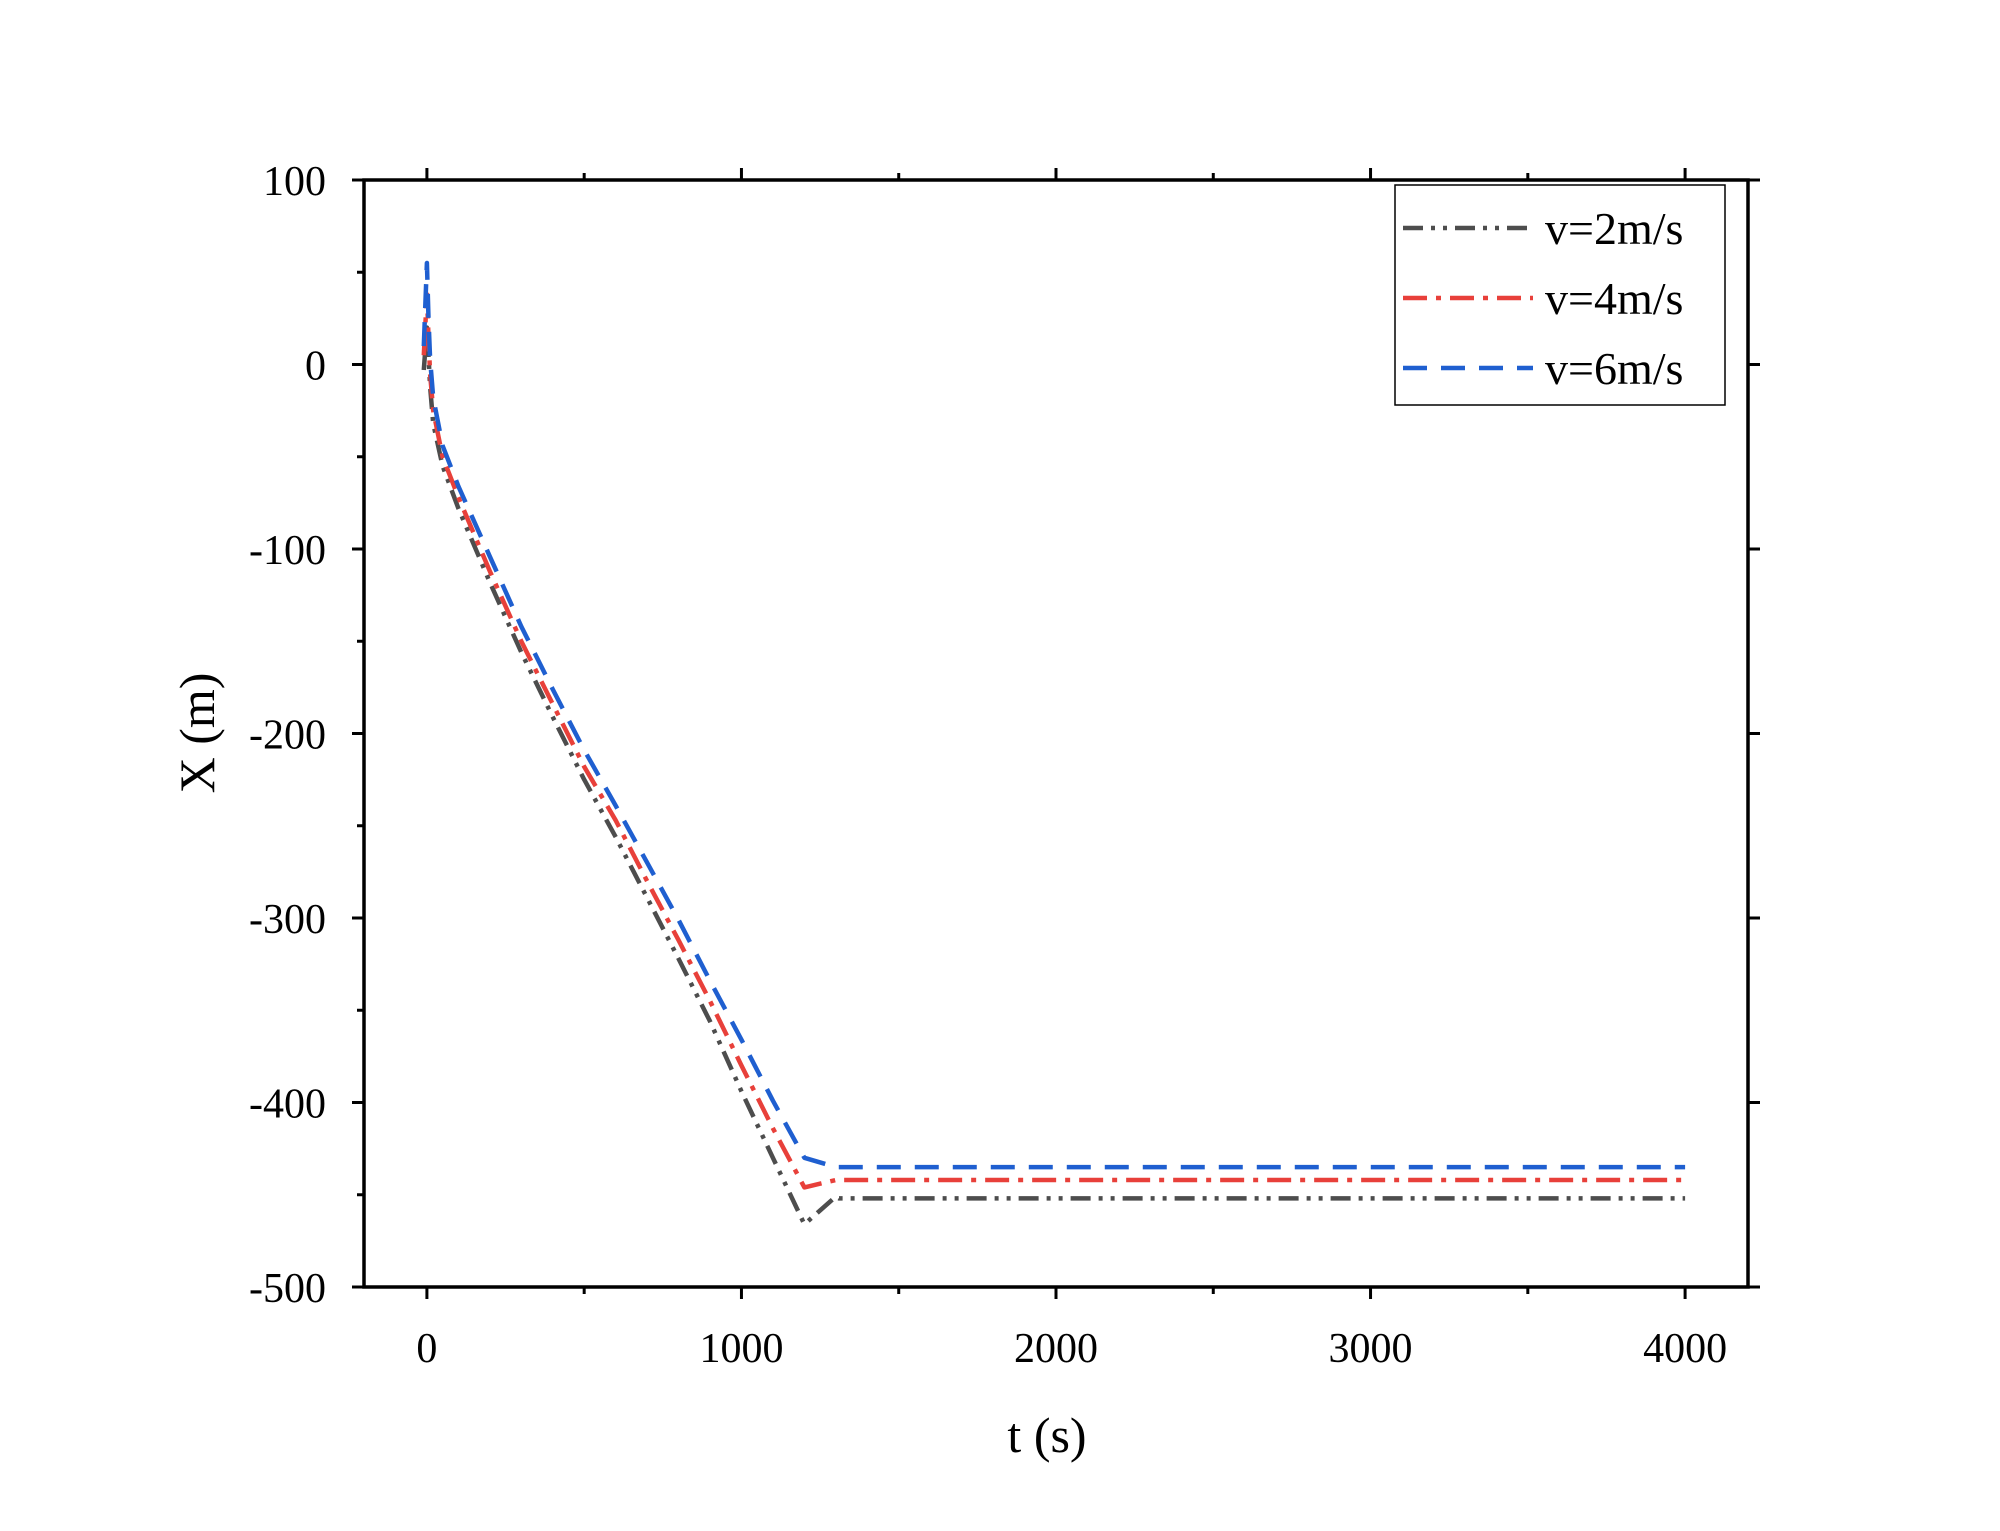  I want to click on x-tick-label: 1000, so click(741, 1349).